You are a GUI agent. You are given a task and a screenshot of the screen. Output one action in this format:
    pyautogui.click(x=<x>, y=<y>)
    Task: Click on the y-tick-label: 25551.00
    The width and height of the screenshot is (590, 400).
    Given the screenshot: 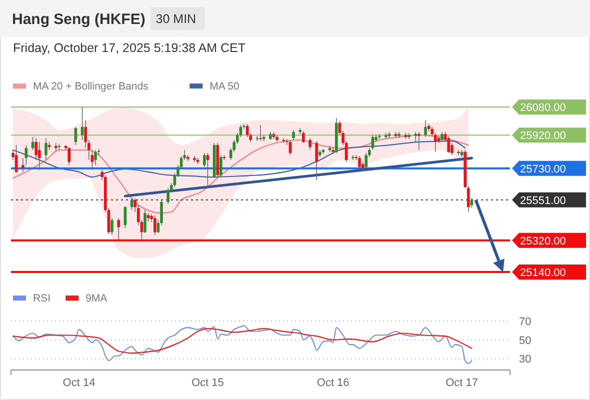 What is the action you would take?
    pyautogui.click(x=543, y=200)
    